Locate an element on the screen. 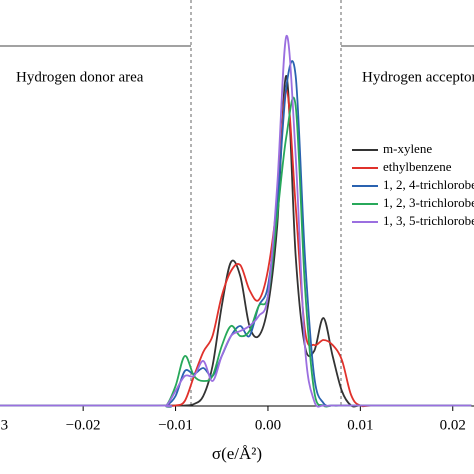 This screenshot has height=474, width=474. legend-label: m-xylene is located at coordinates (407, 148).